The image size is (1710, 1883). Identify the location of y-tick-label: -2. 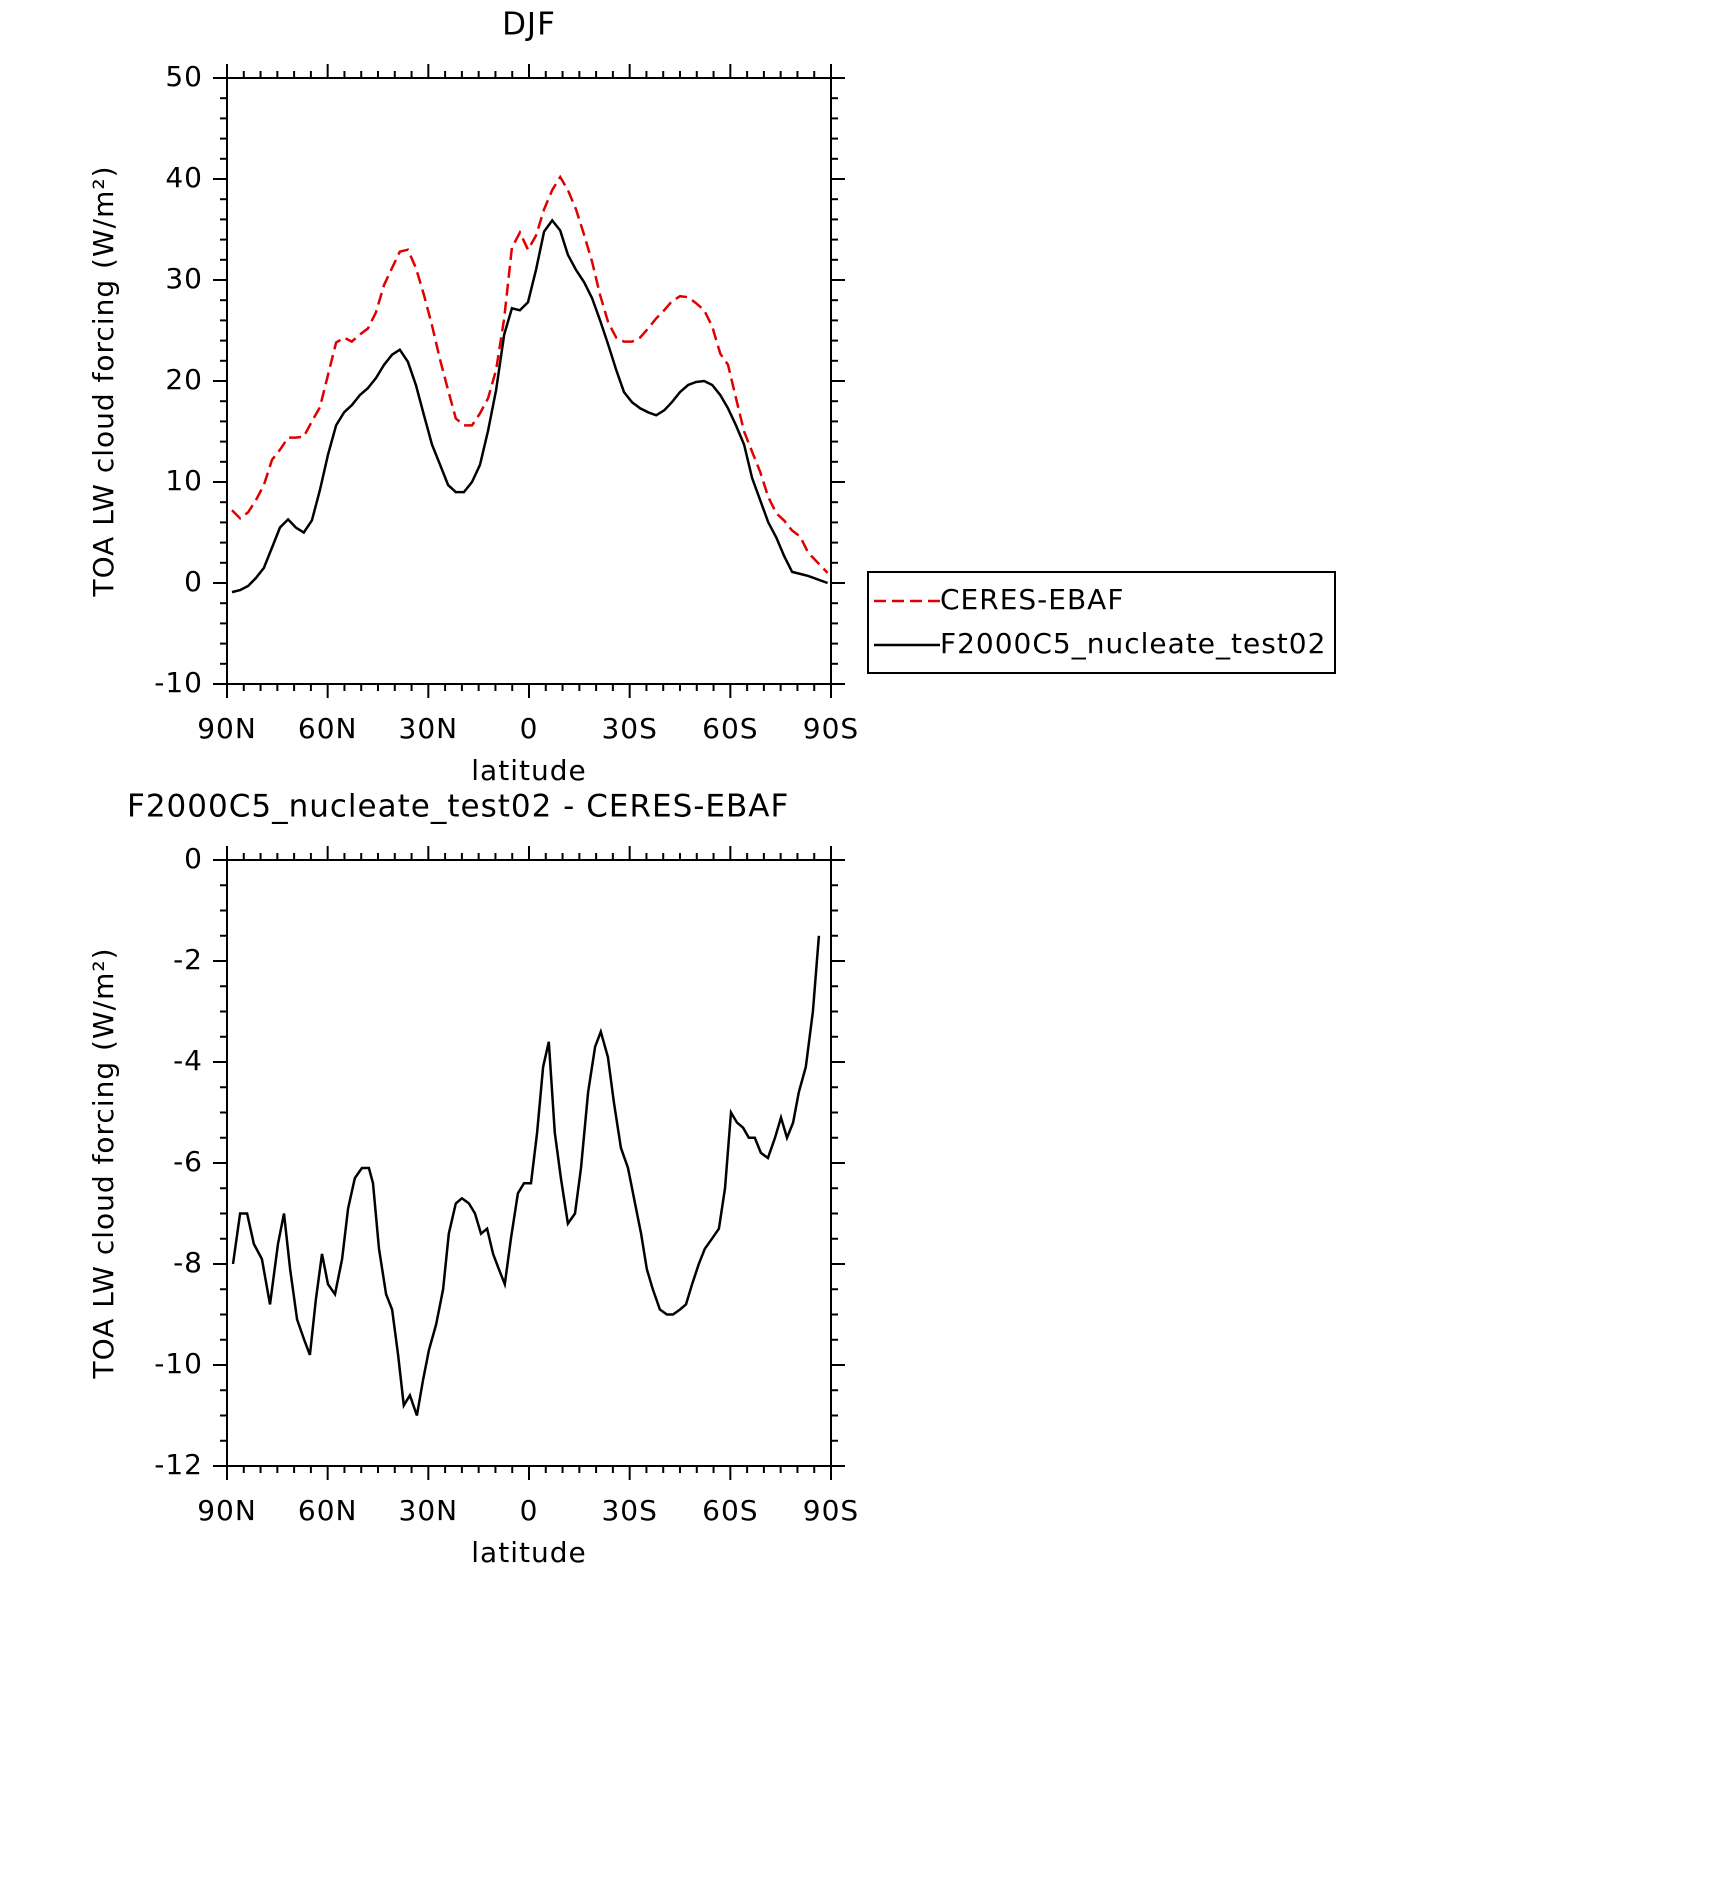
(188, 959).